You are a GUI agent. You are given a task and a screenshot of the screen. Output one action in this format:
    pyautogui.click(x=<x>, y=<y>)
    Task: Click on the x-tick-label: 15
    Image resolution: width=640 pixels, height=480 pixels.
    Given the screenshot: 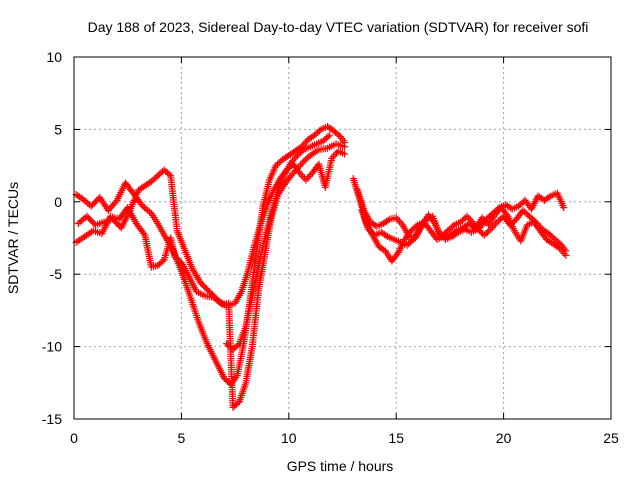 What is the action you would take?
    pyautogui.click(x=396, y=438)
    